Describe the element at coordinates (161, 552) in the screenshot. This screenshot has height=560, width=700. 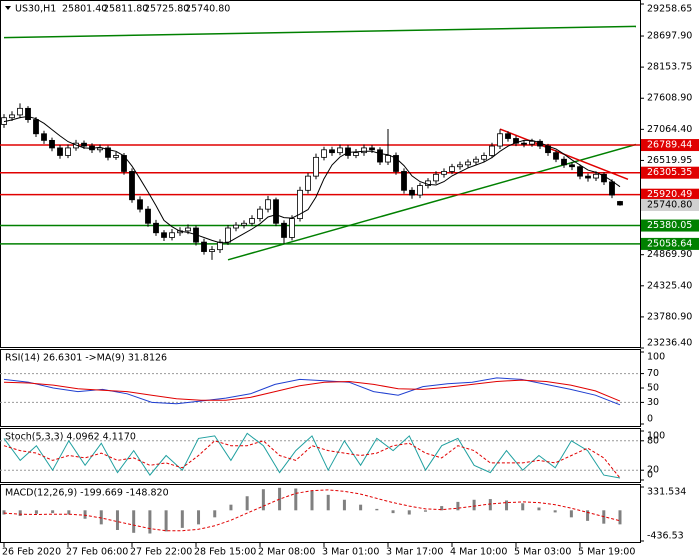
I see `x-tick-label: 27 Feb 22:00` at that location.